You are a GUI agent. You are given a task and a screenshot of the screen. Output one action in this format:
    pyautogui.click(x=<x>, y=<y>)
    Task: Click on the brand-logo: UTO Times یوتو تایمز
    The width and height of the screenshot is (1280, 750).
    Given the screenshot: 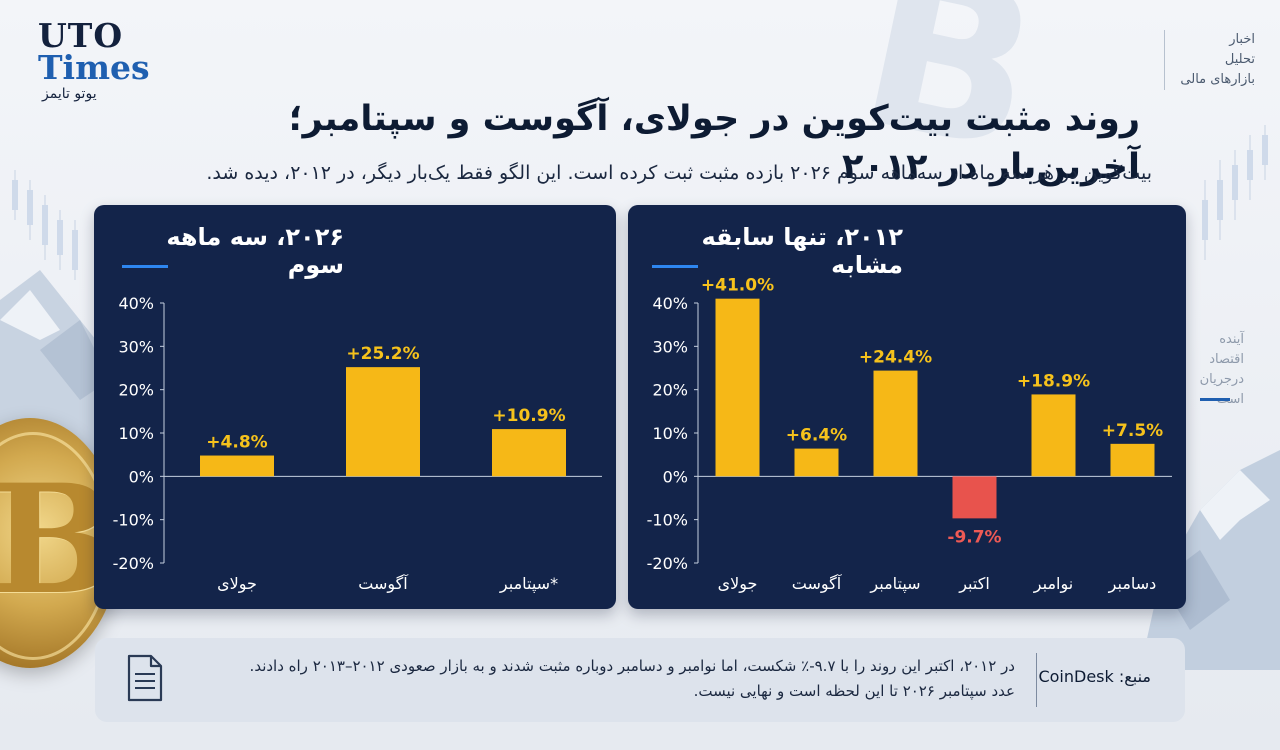 What is the action you would take?
    pyautogui.click(x=98, y=59)
    